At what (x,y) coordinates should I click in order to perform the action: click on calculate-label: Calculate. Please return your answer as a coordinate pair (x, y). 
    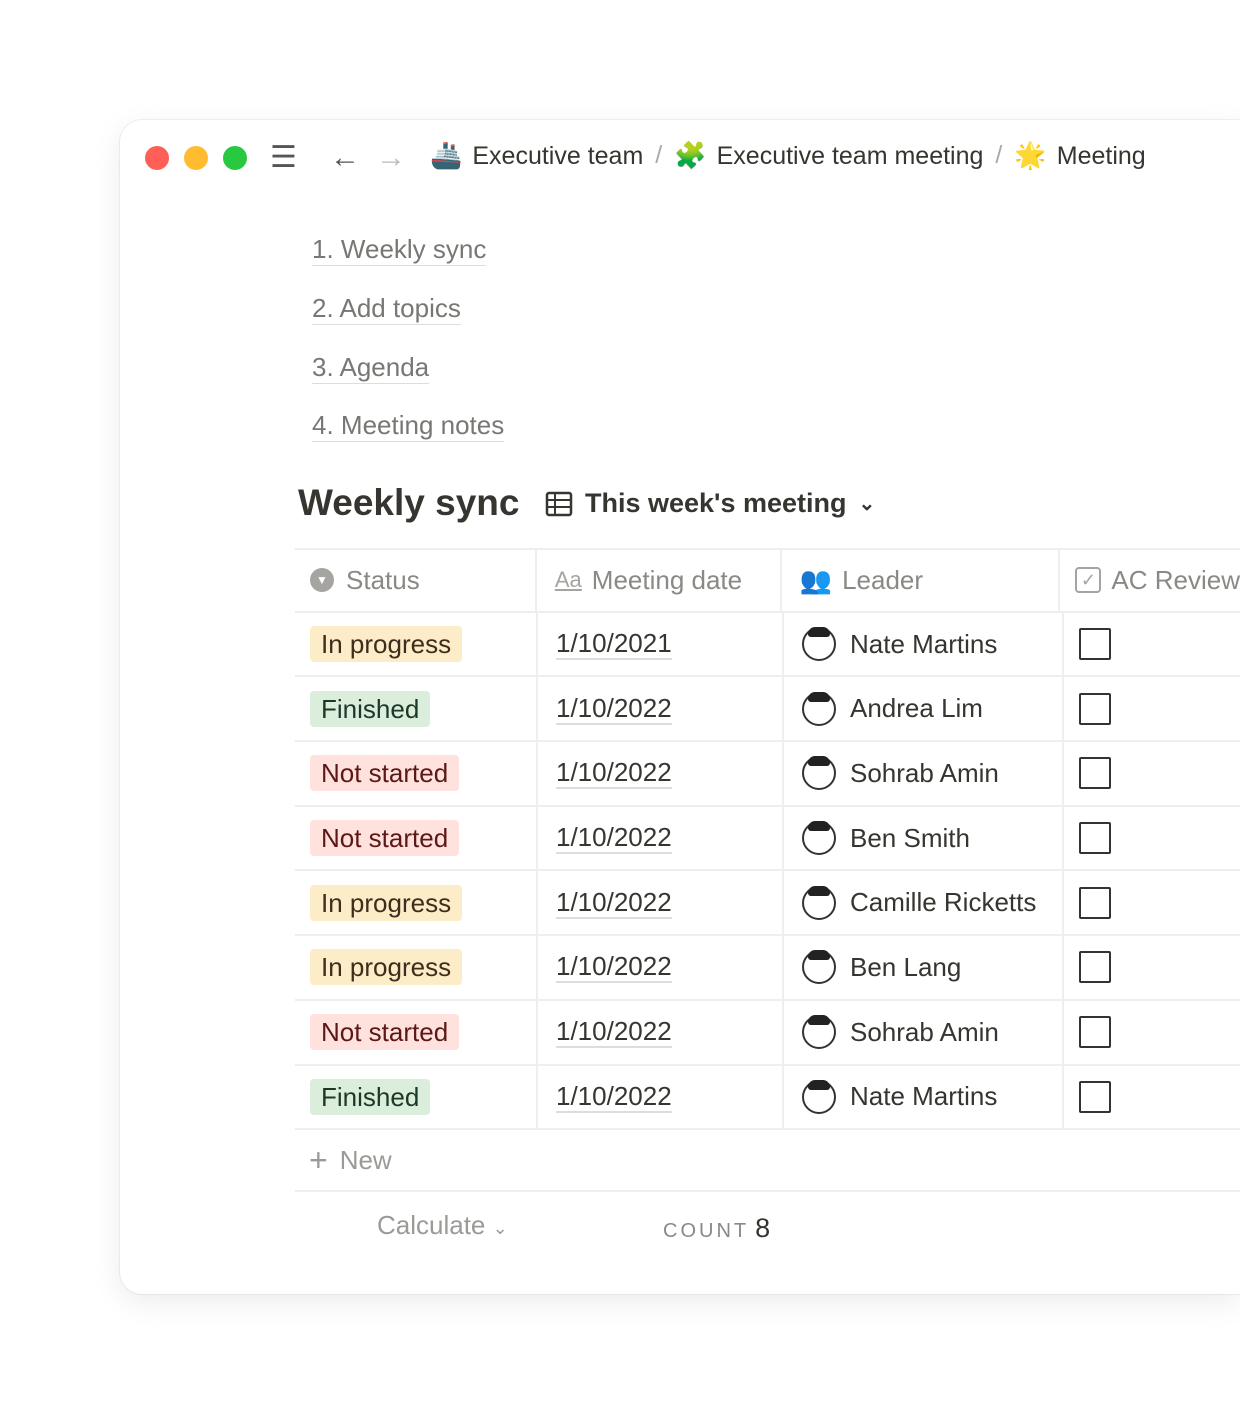
    Looking at the image, I should click on (431, 1225).